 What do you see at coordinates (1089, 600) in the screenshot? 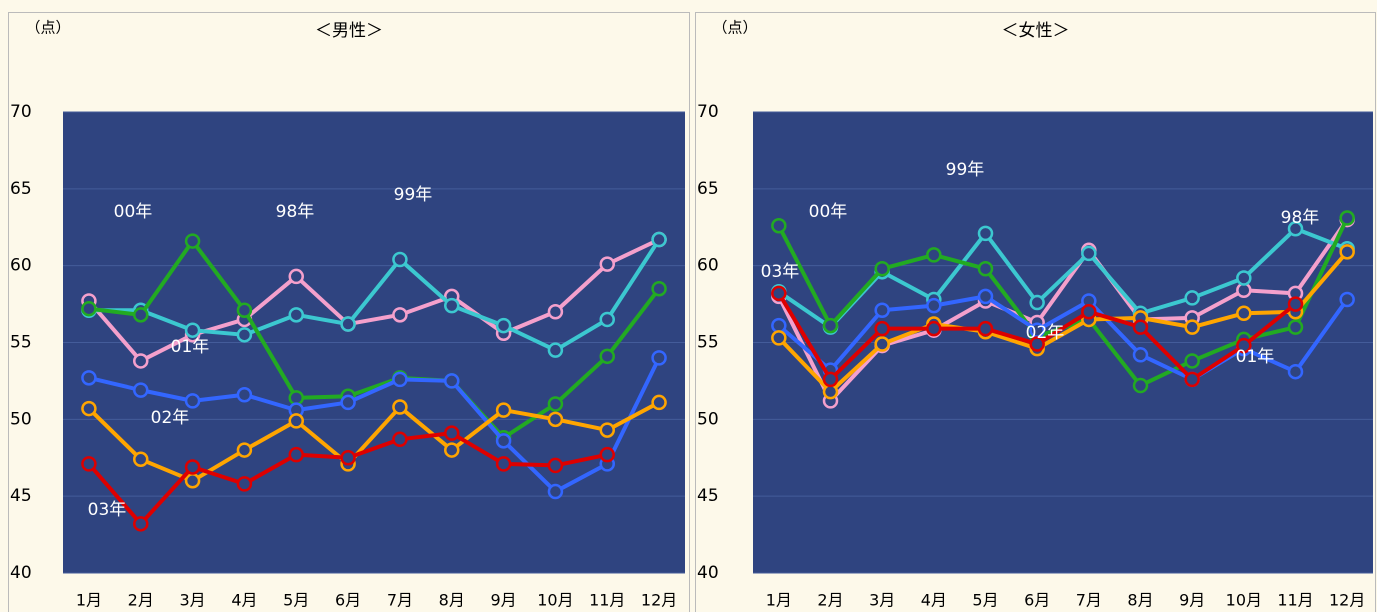
I see `x-tick-label: 7月` at bounding box center [1089, 600].